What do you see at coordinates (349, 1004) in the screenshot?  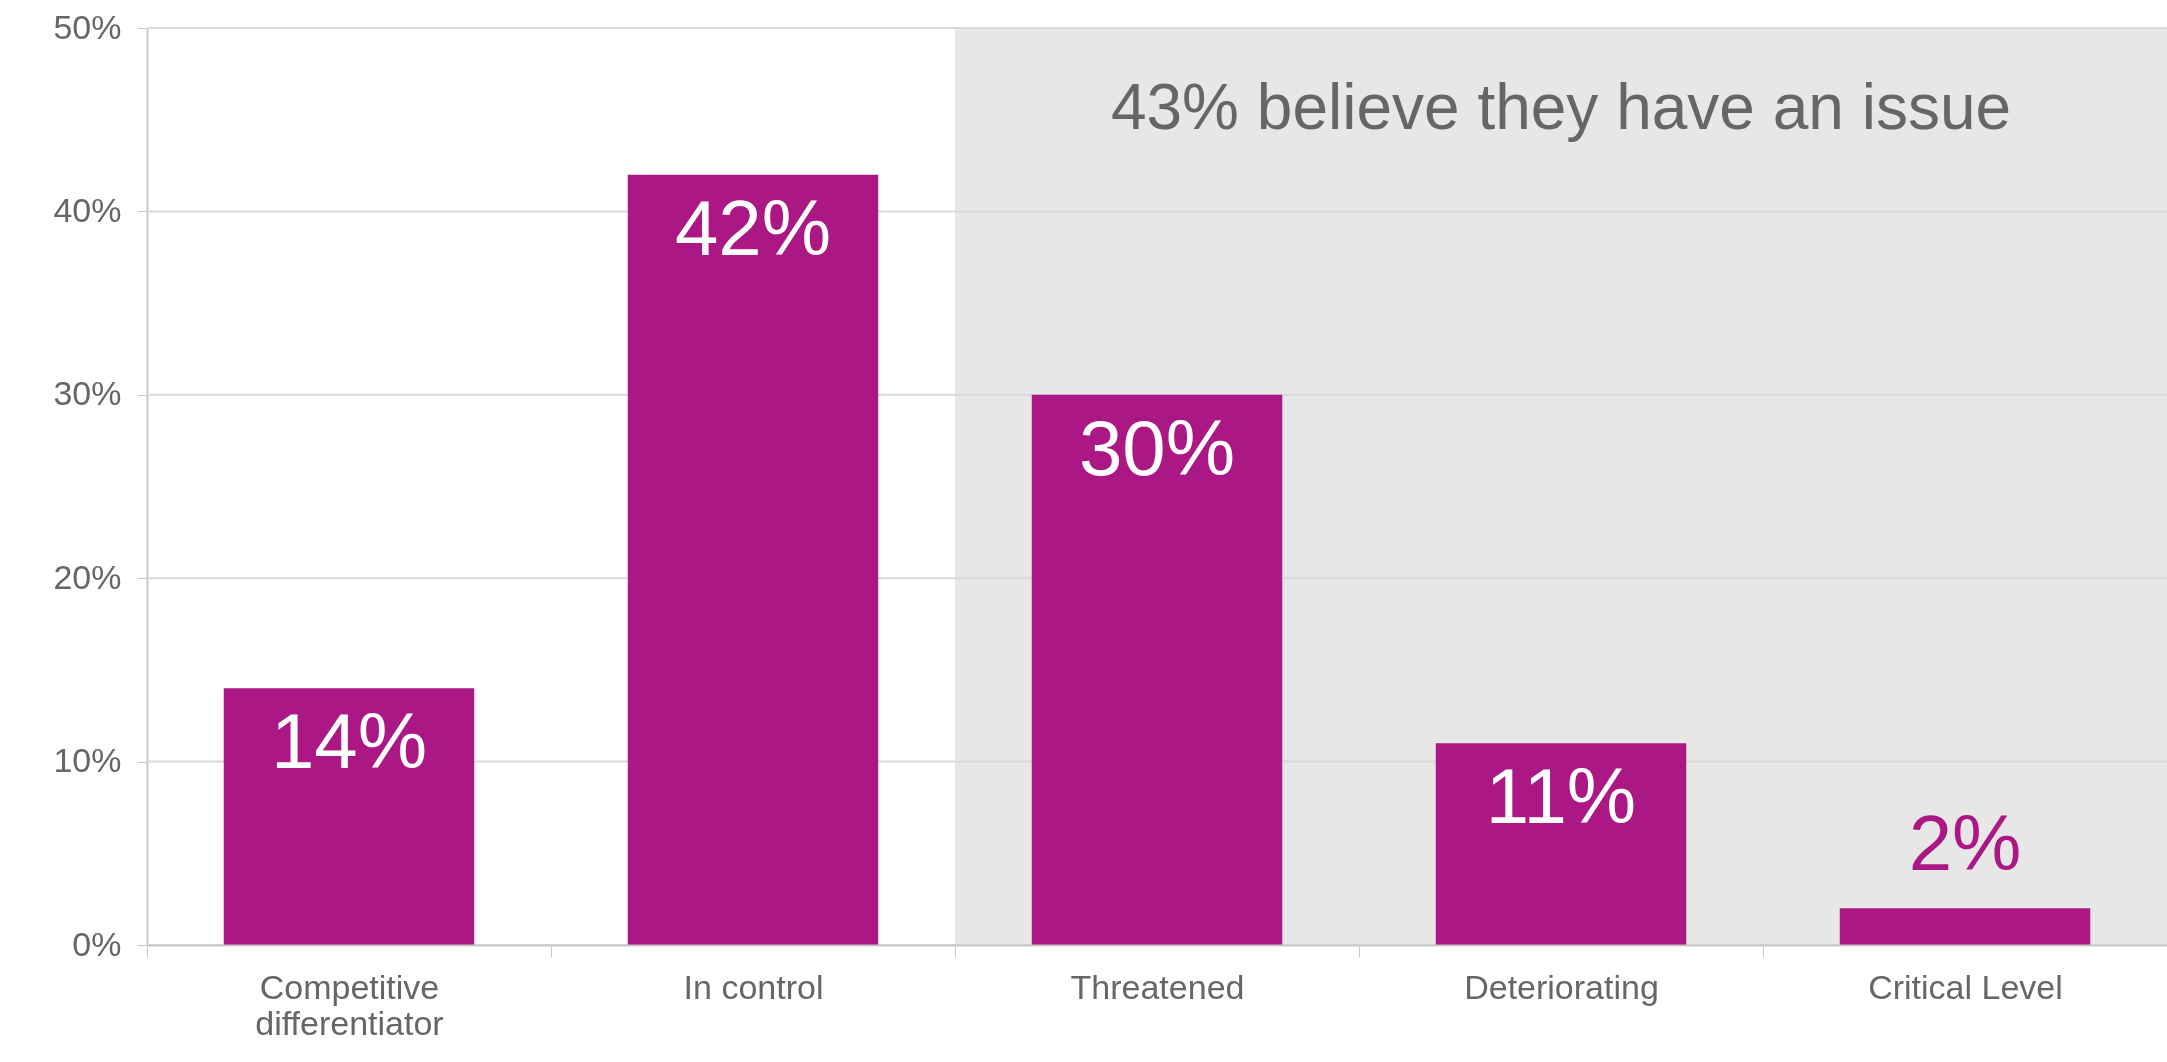 I see `x-tick-label: Competitive differentiator` at bounding box center [349, 1004].